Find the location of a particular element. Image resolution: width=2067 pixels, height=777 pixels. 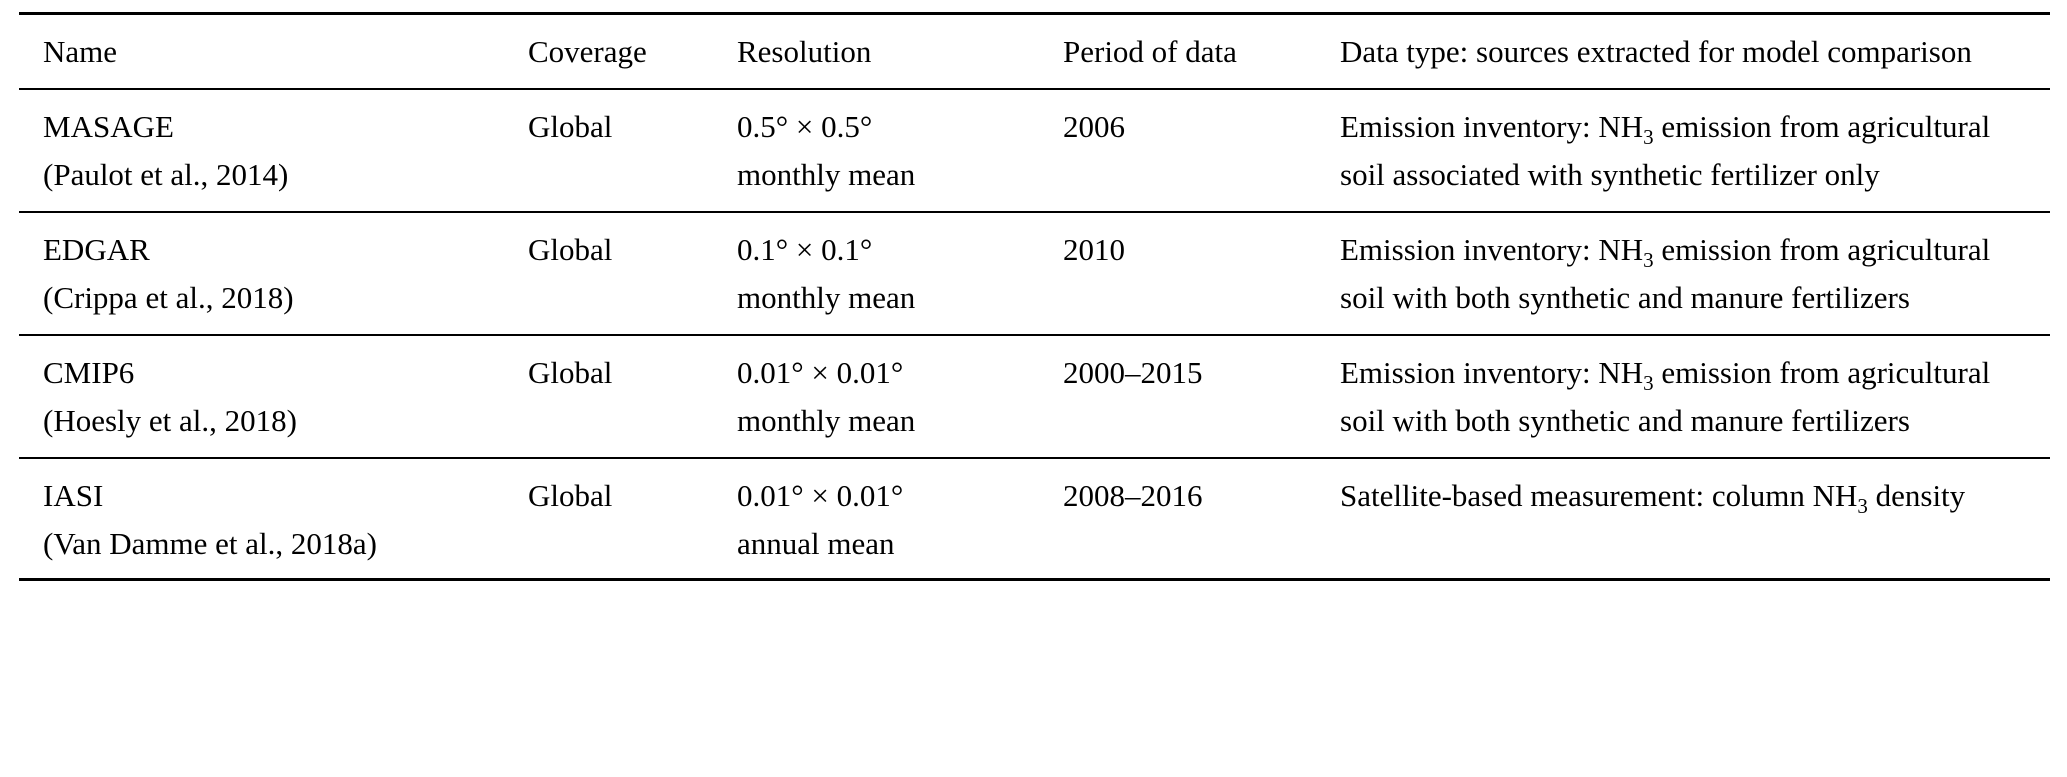

source-name: MASAGE is located at coordinates (108, 126).